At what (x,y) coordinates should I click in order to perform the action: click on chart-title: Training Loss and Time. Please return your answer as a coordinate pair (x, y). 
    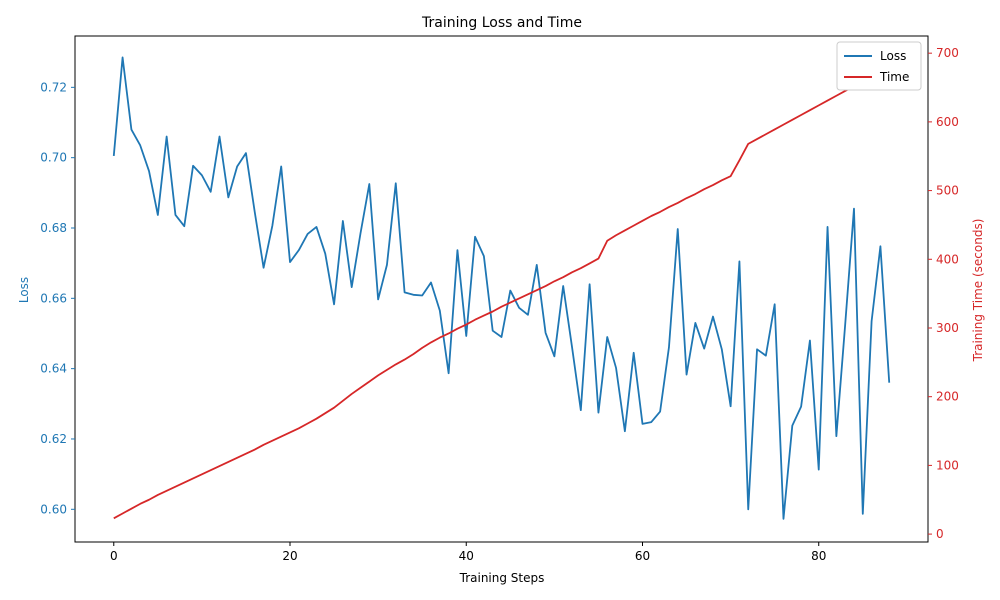
    Looking at the image, I should click on (501, 23).